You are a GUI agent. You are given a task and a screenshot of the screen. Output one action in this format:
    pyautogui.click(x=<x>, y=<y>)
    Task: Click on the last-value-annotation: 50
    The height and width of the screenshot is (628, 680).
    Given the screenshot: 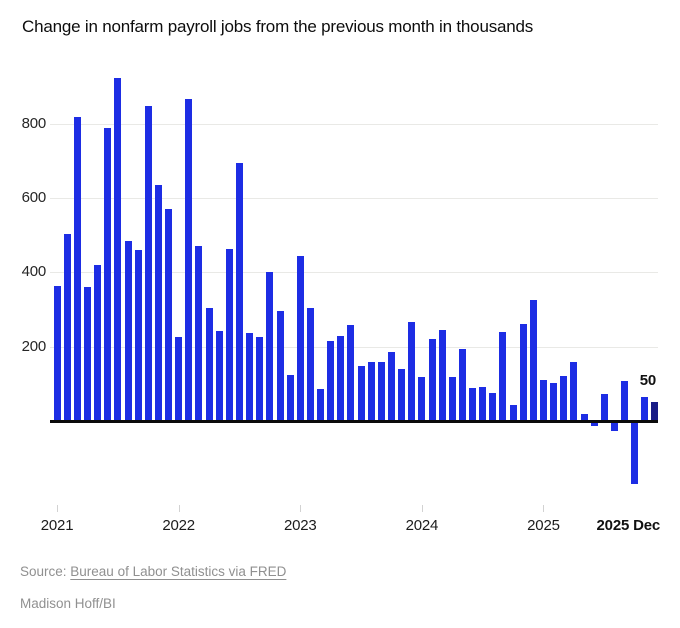 What is the action you would take?
    pyautogui.click(x=648, y=380)
    